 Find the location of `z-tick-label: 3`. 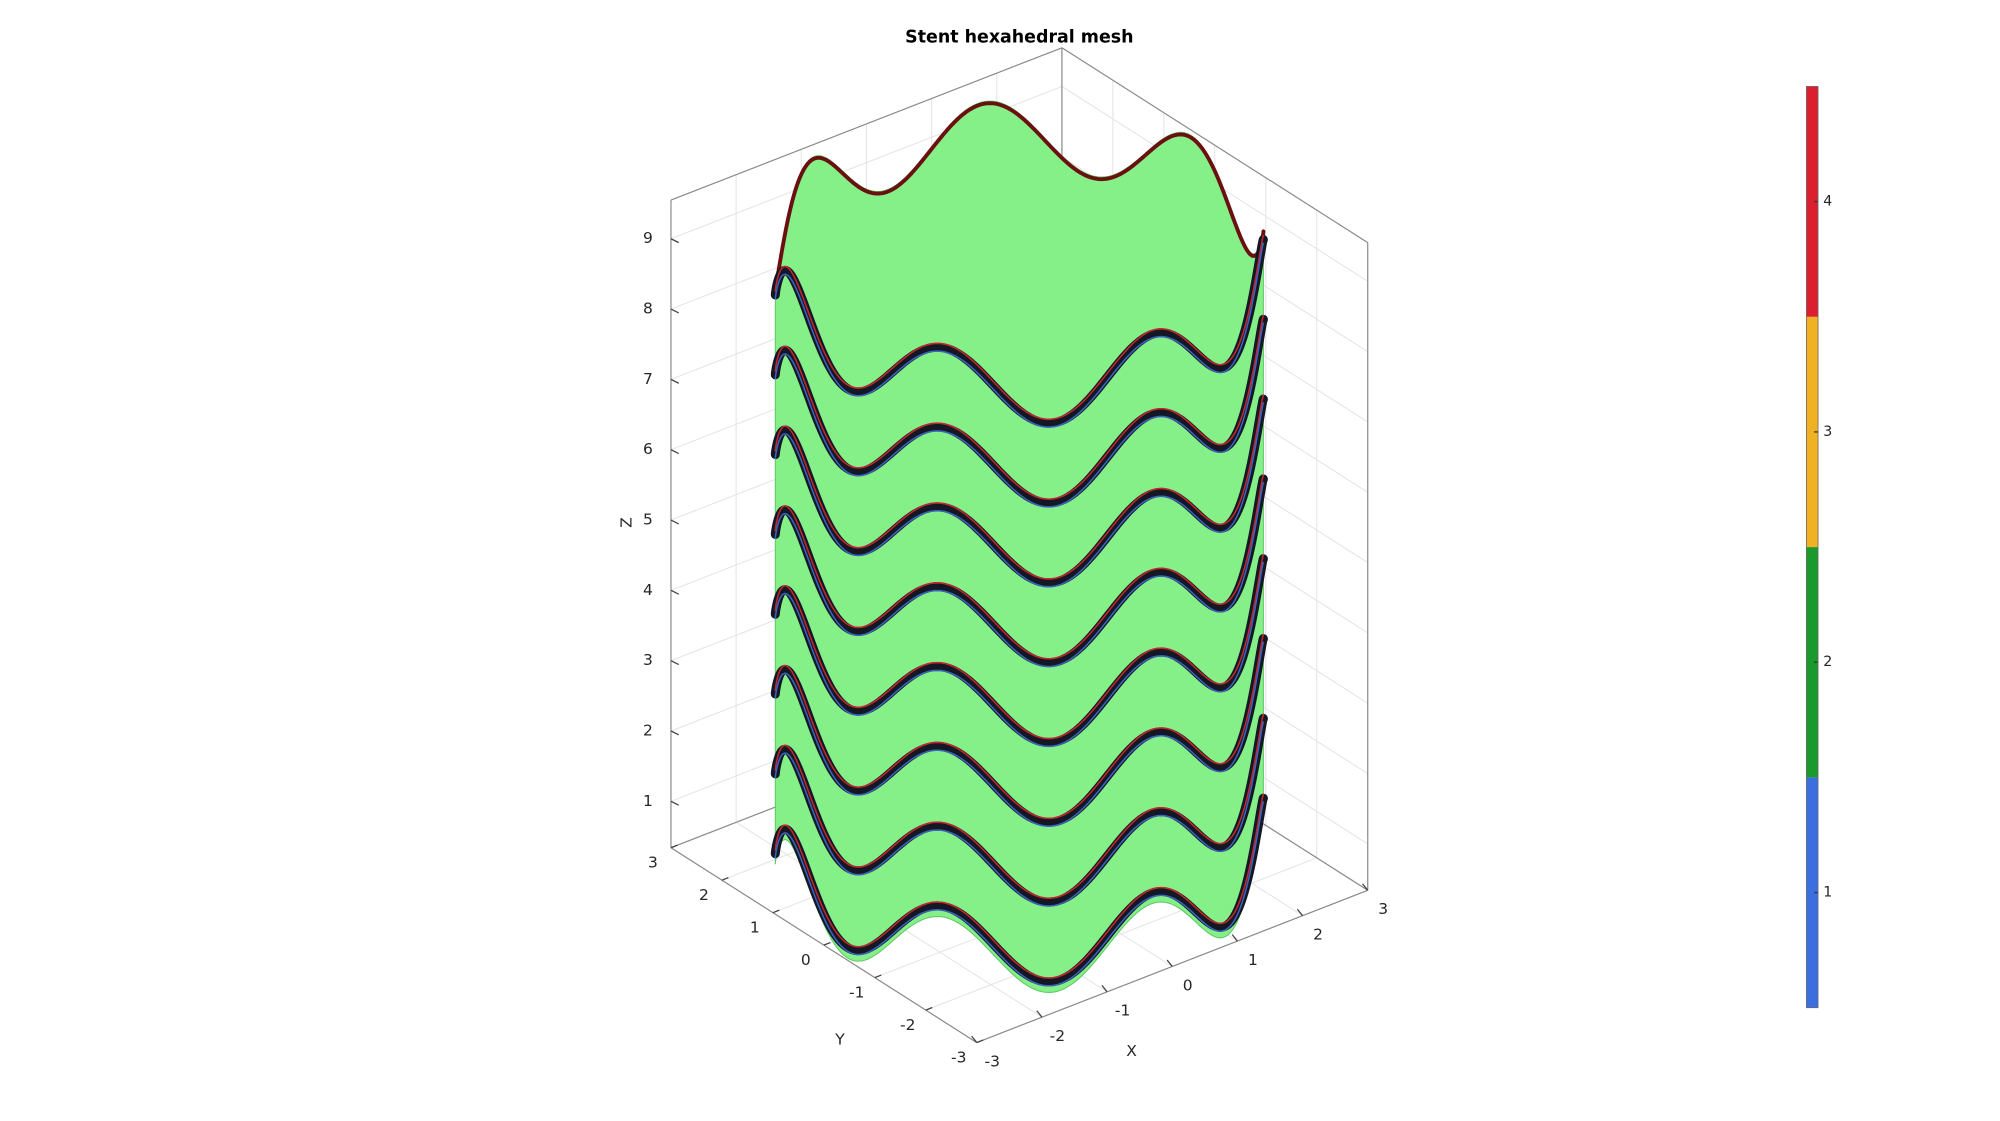

z-tick-label: 3 is located at coordinates (648, 660).